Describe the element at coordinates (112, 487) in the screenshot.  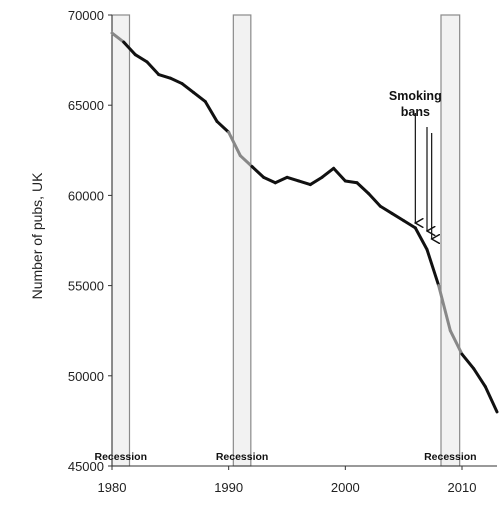
I see `x-tick-label: 1980` at that location.